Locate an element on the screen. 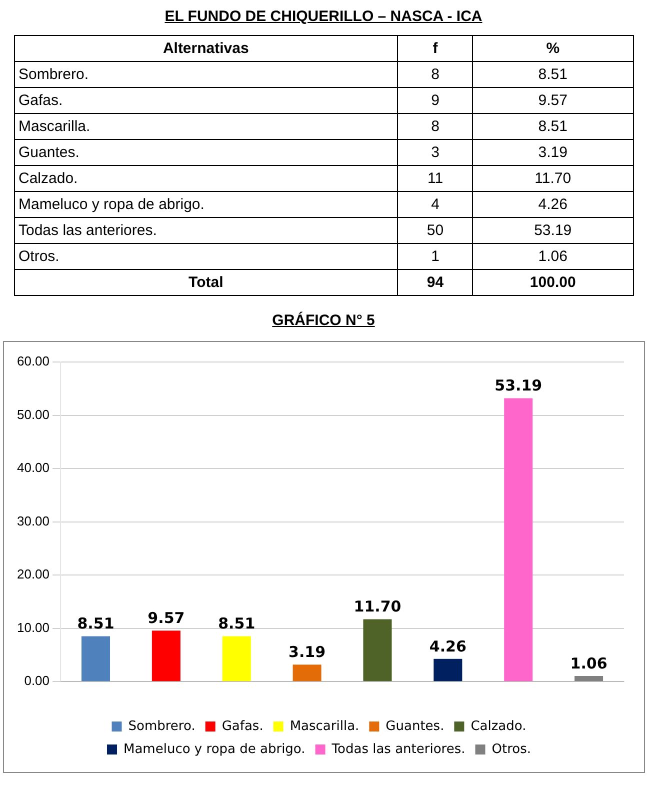 The width and height of the screenshot is (647, 811). legend-label: Gafas. is located at coordinates (242, 726).